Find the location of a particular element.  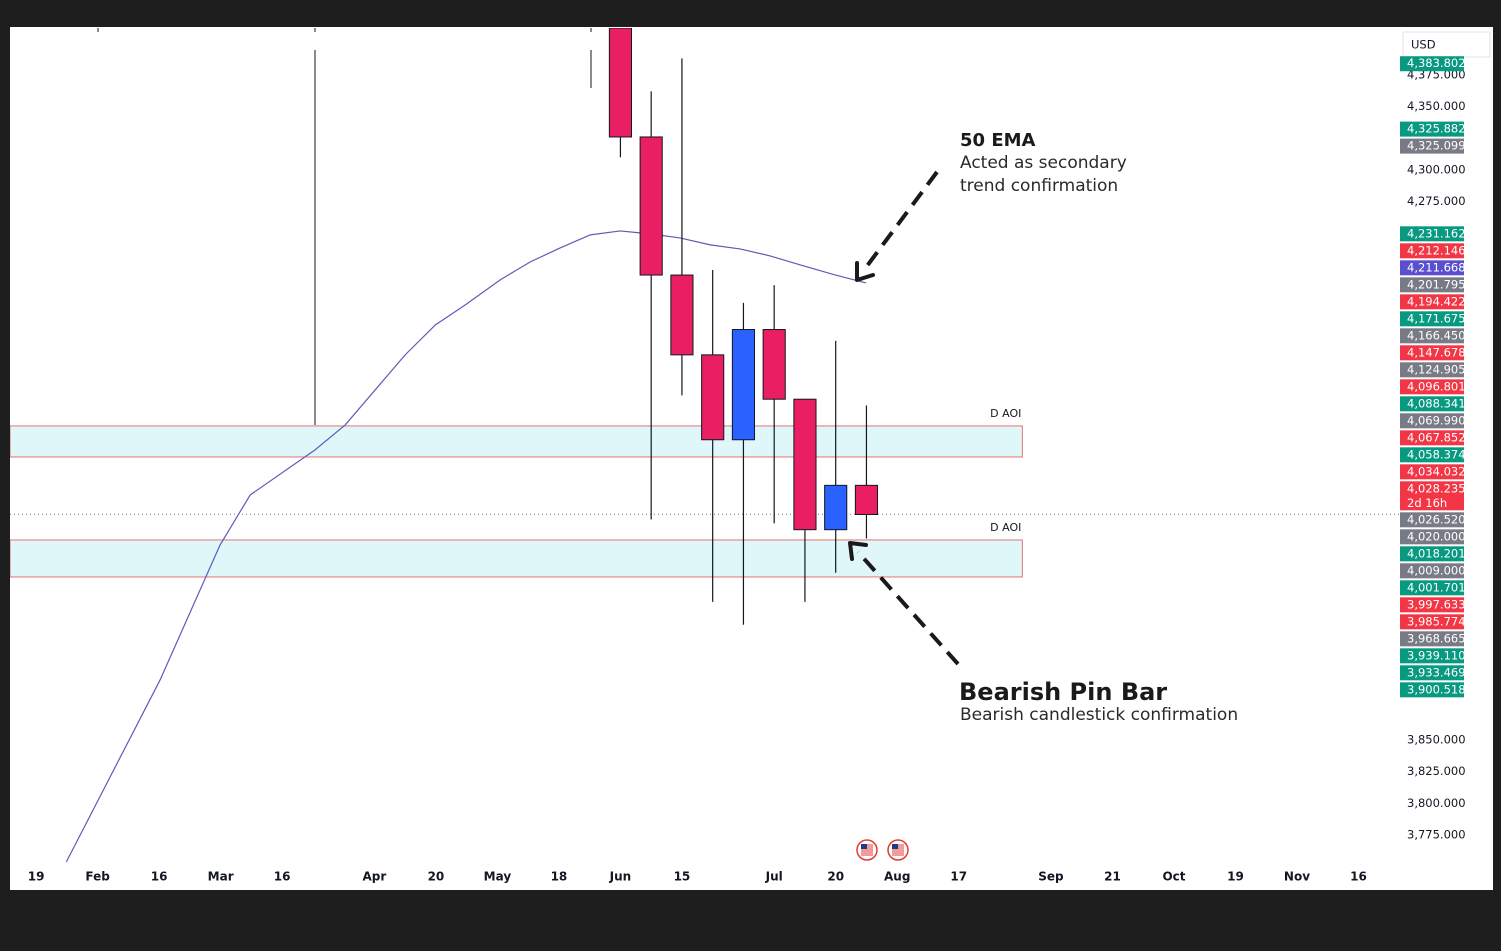

currency-box is located at coordinates (1446, 44).